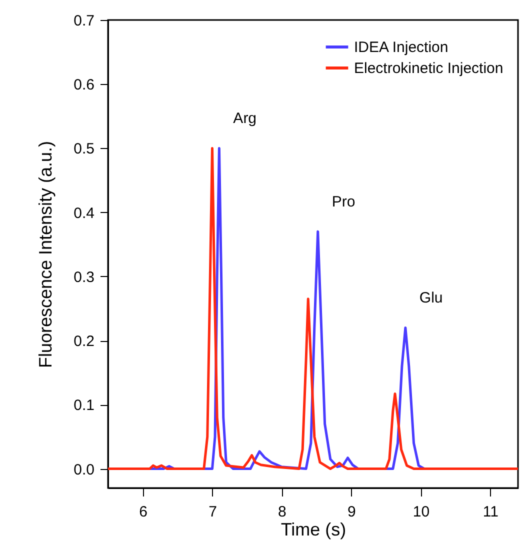 The image size is (520, 554). Describe the element at coordinates (313, 530) in the screenshot. I see `x-axis-title: Time (s)` at that location.